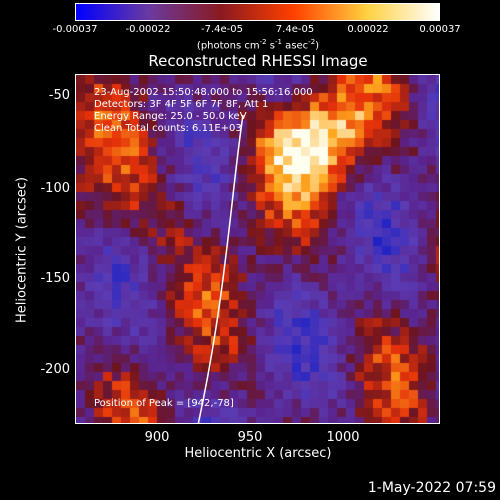 This screenshot has width=500, height=500. I want to click on colorbar-tick-label: 0.00022, so click(368, 29).